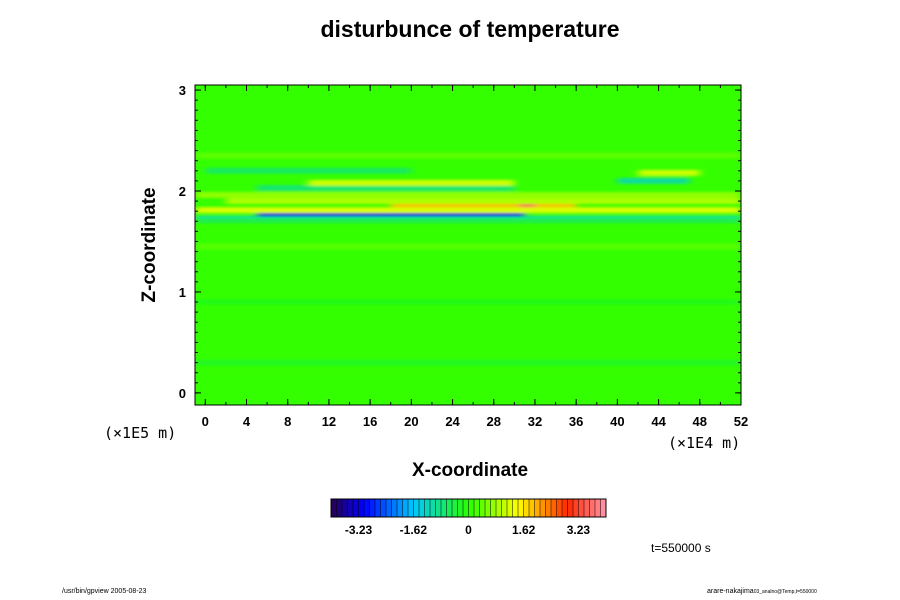 The image size is (900, 600). I want to click on x-tick-label: 24, so click(452, 421).